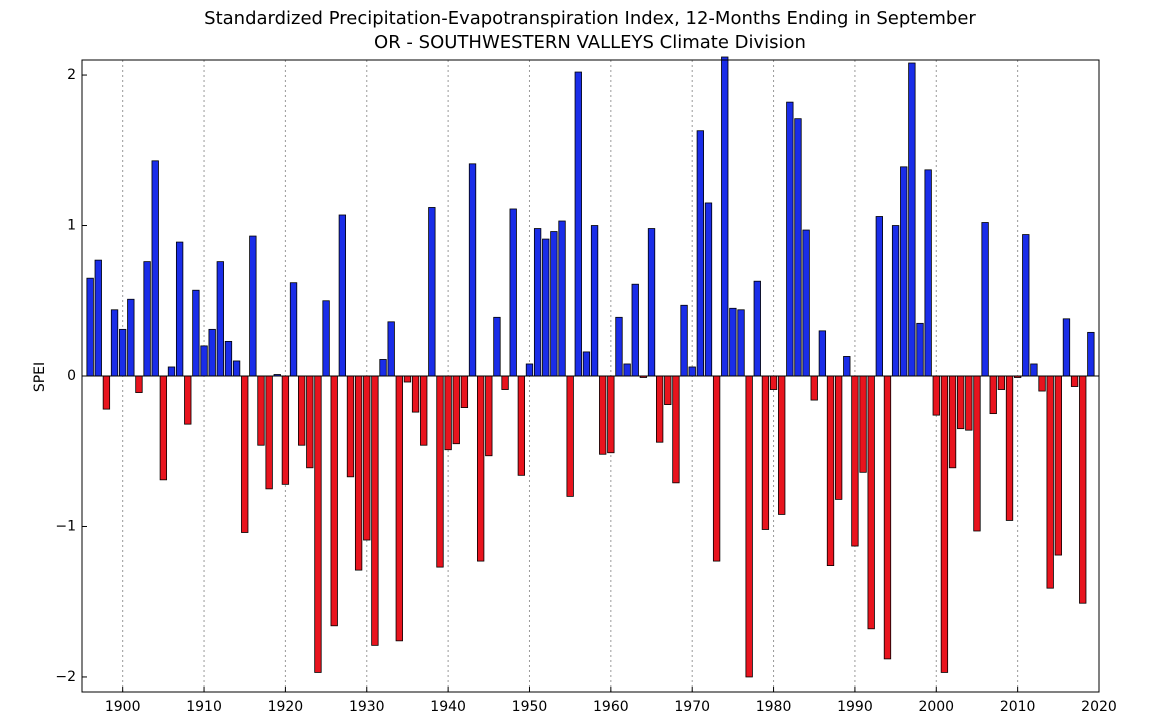  I want to click on y-tick-label: 1, so click(71, 226).